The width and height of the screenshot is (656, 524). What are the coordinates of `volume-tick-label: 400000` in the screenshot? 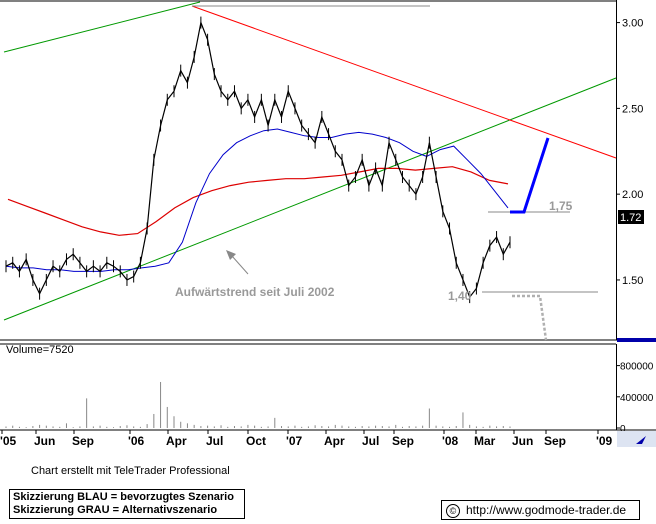 It's located at (637, 398).